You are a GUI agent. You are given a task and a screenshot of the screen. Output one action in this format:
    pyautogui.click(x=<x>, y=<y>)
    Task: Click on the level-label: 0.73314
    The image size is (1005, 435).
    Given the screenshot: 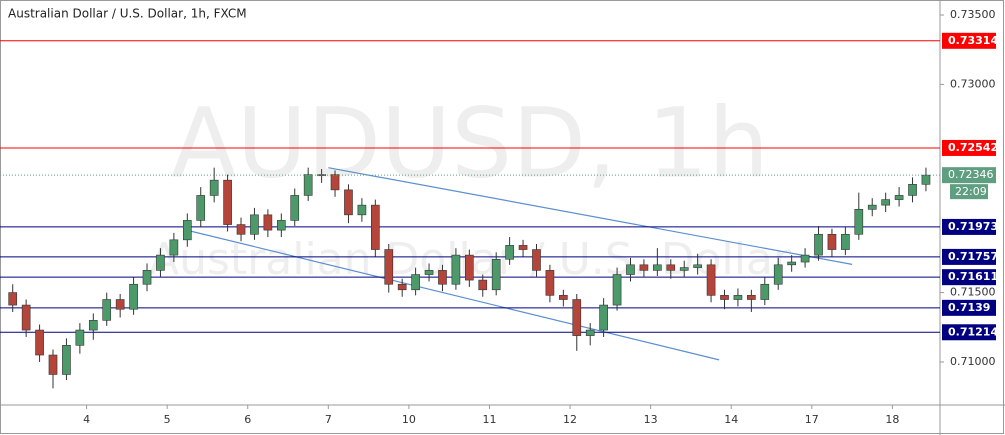 What is the action you would take?
    pyautogui.click(x=973, y=40)
    